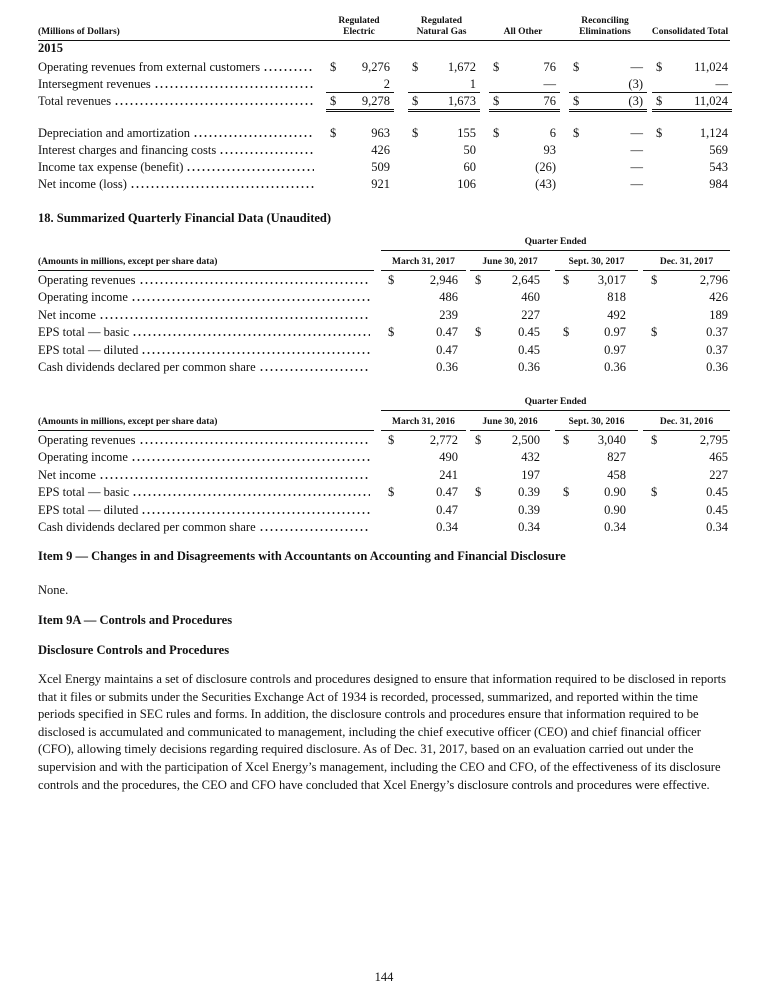  What do you see at coordinates (134, 650) in the screenshot?
I see `subheading: Disclosure Controls and Procedures` at bounding box center [134, 650].